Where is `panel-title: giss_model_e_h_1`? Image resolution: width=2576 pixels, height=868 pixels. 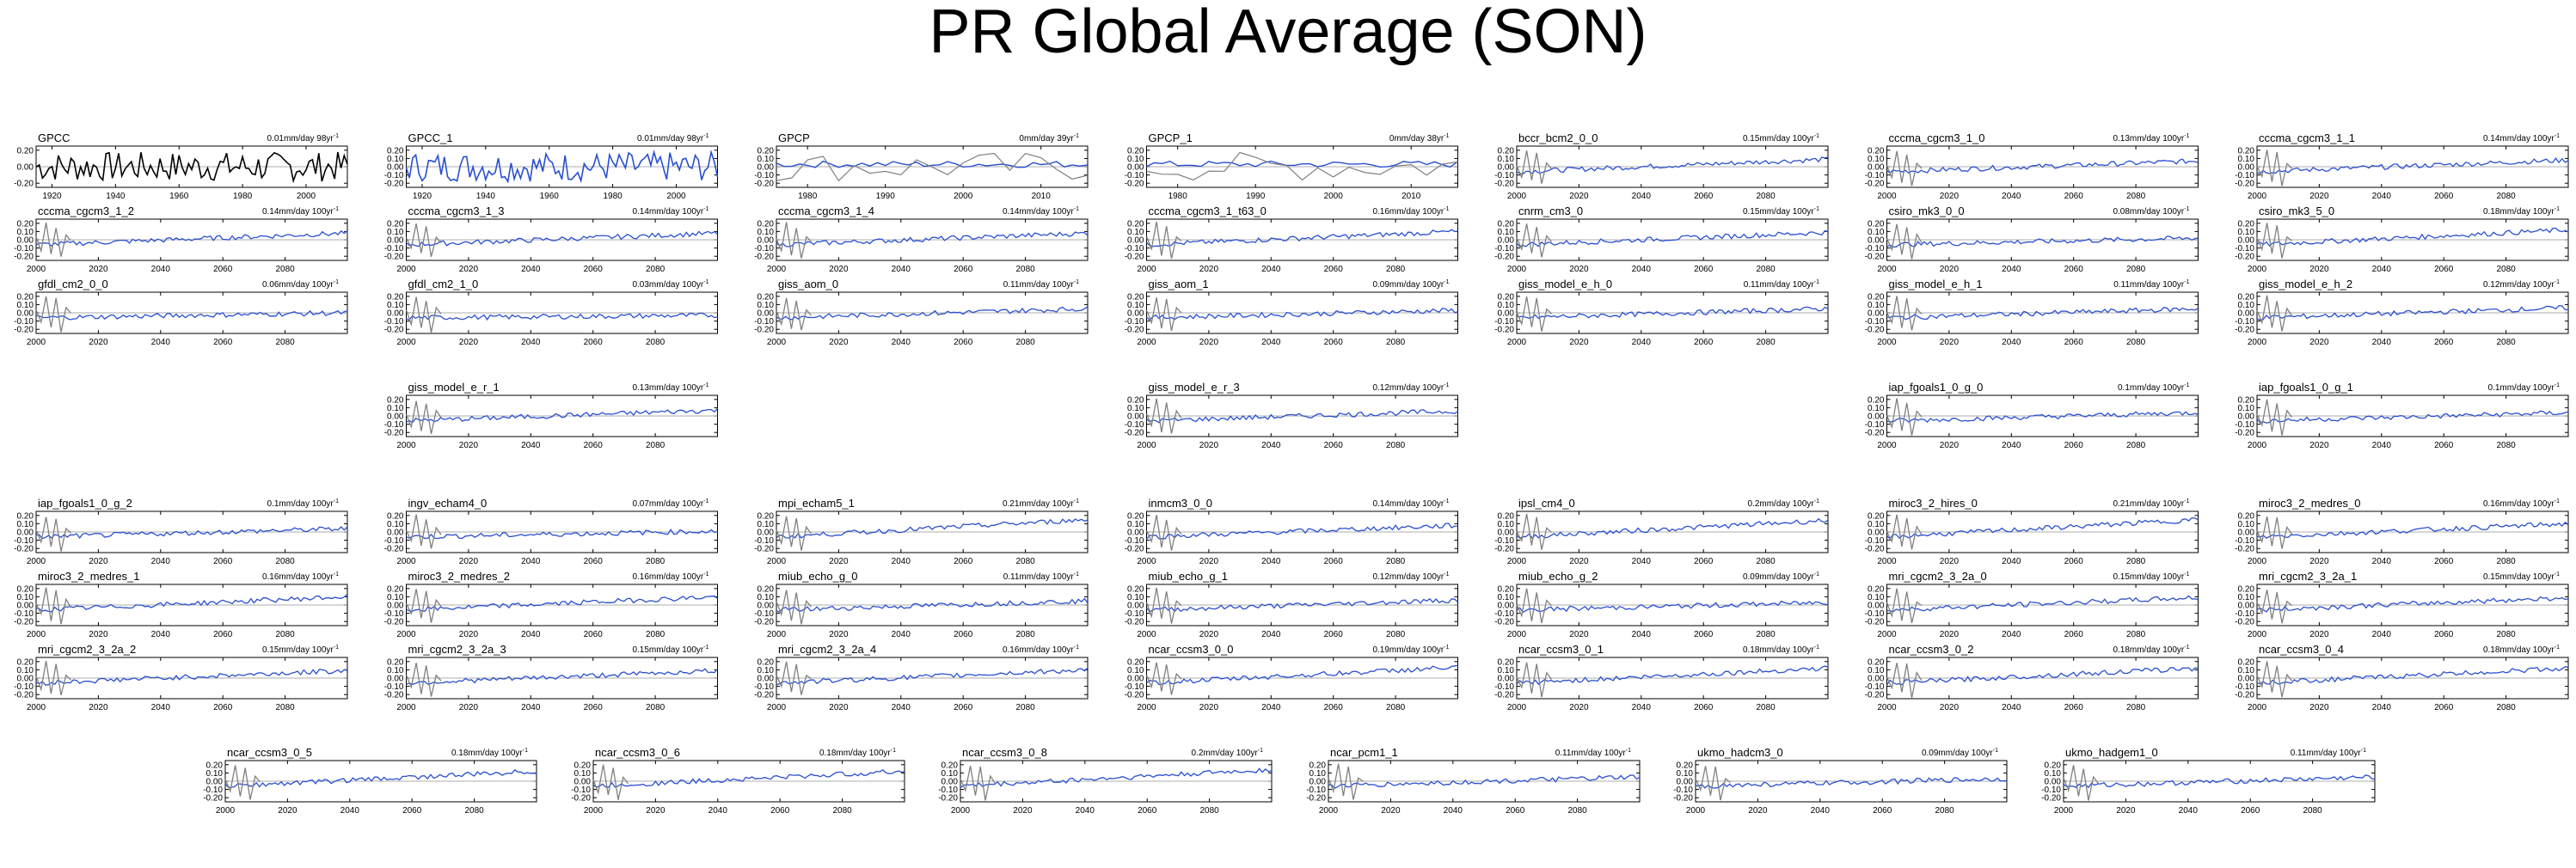
panel-title: giss_model_e_h_1 is located at coordinates (1936, 284).